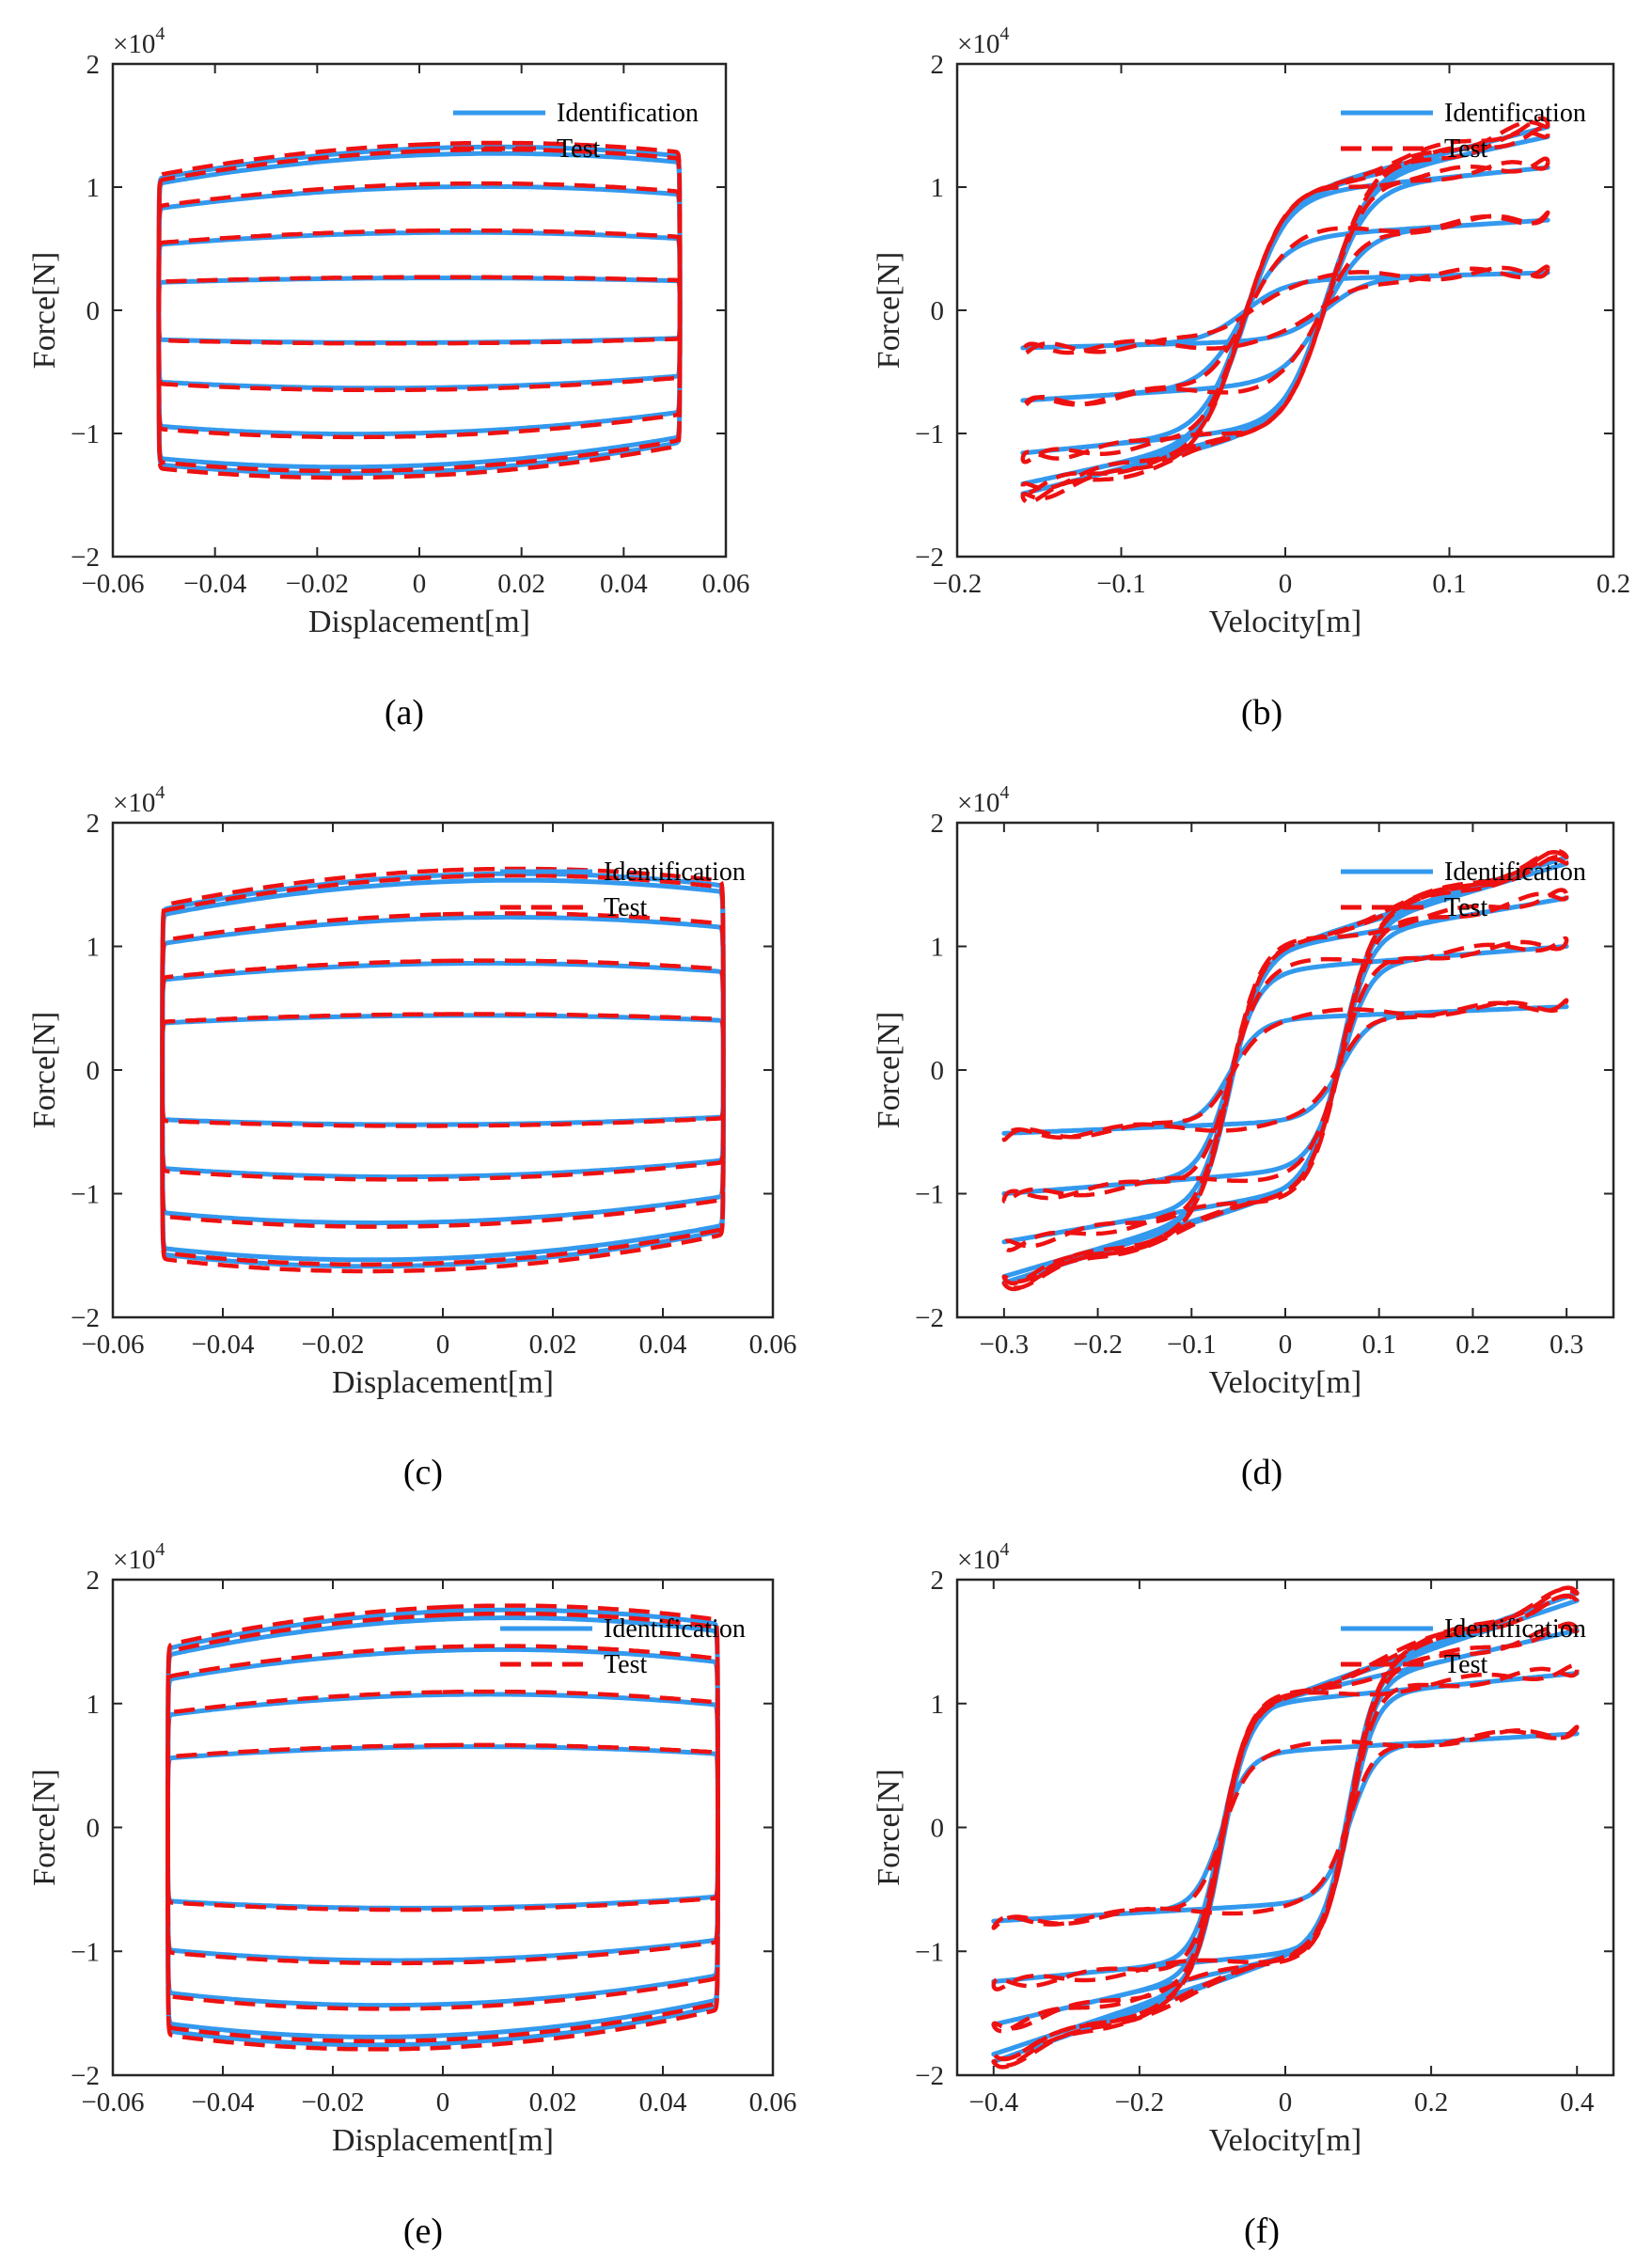 Image resolution: width=1652 pixels, height=2267 pixels. Describe the element at coordinates (1262, 2231) in the screenshot. I see `panel-caption: (f)` at that location.